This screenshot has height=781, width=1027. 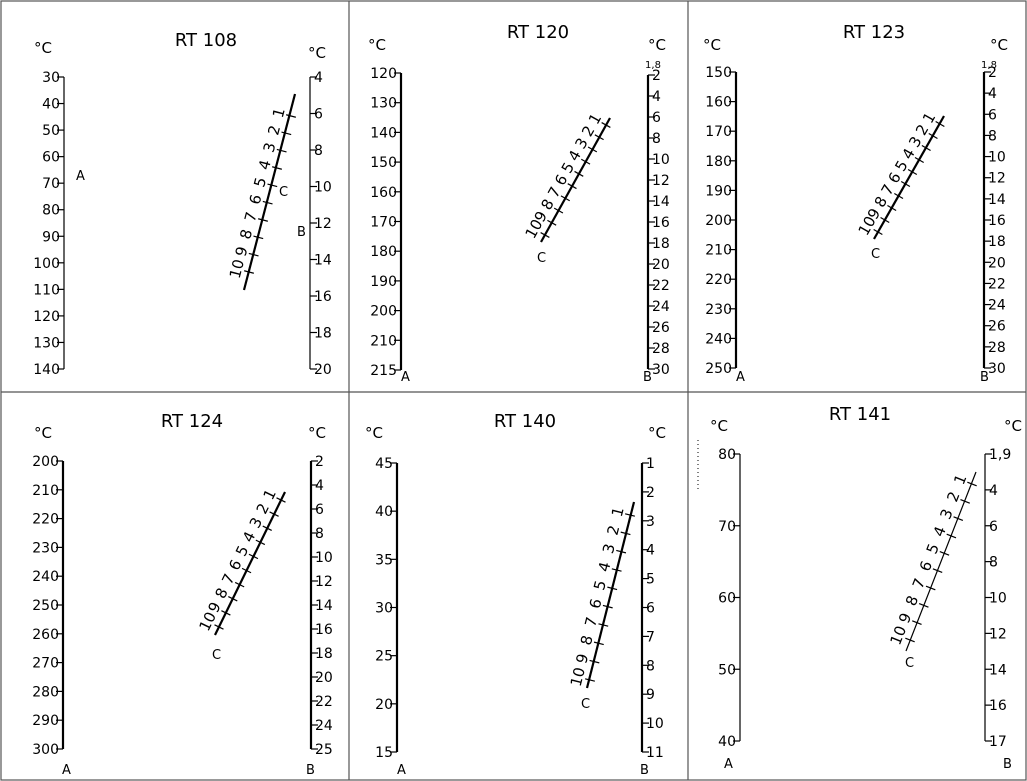 What do you see at coordinates (45, 664) in the screenshot?
I see `scale-a-tick-label: 270` at bounding box center [45, 664].